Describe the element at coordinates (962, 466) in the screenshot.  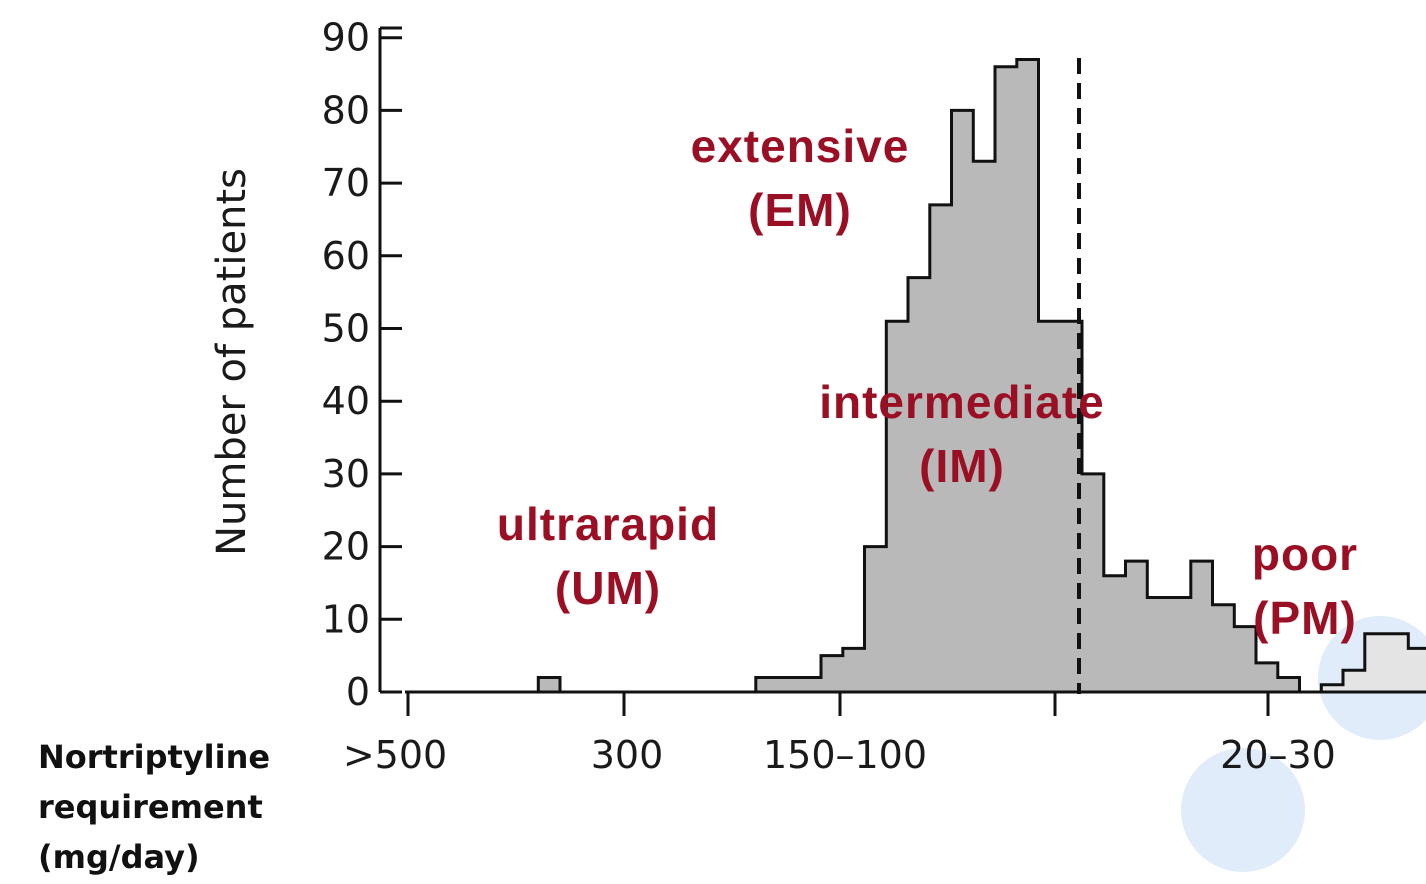
I see `label-im: (IM)` at that location.